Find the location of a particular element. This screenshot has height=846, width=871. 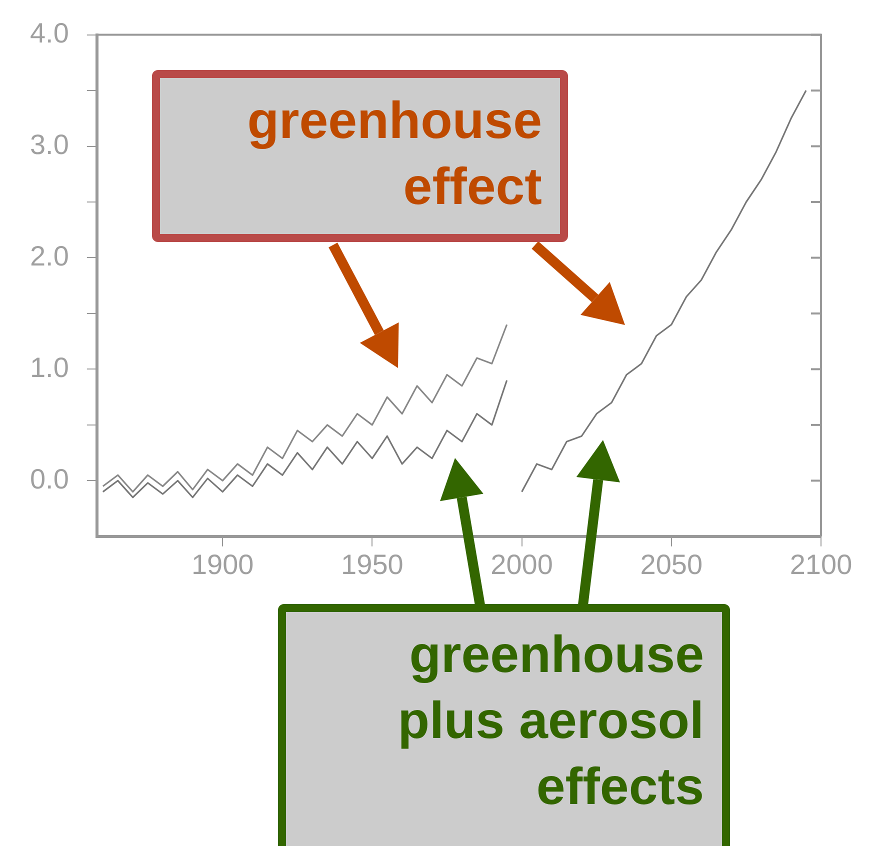

x-tick-label: 1950 is located at coordinates (372, 564).